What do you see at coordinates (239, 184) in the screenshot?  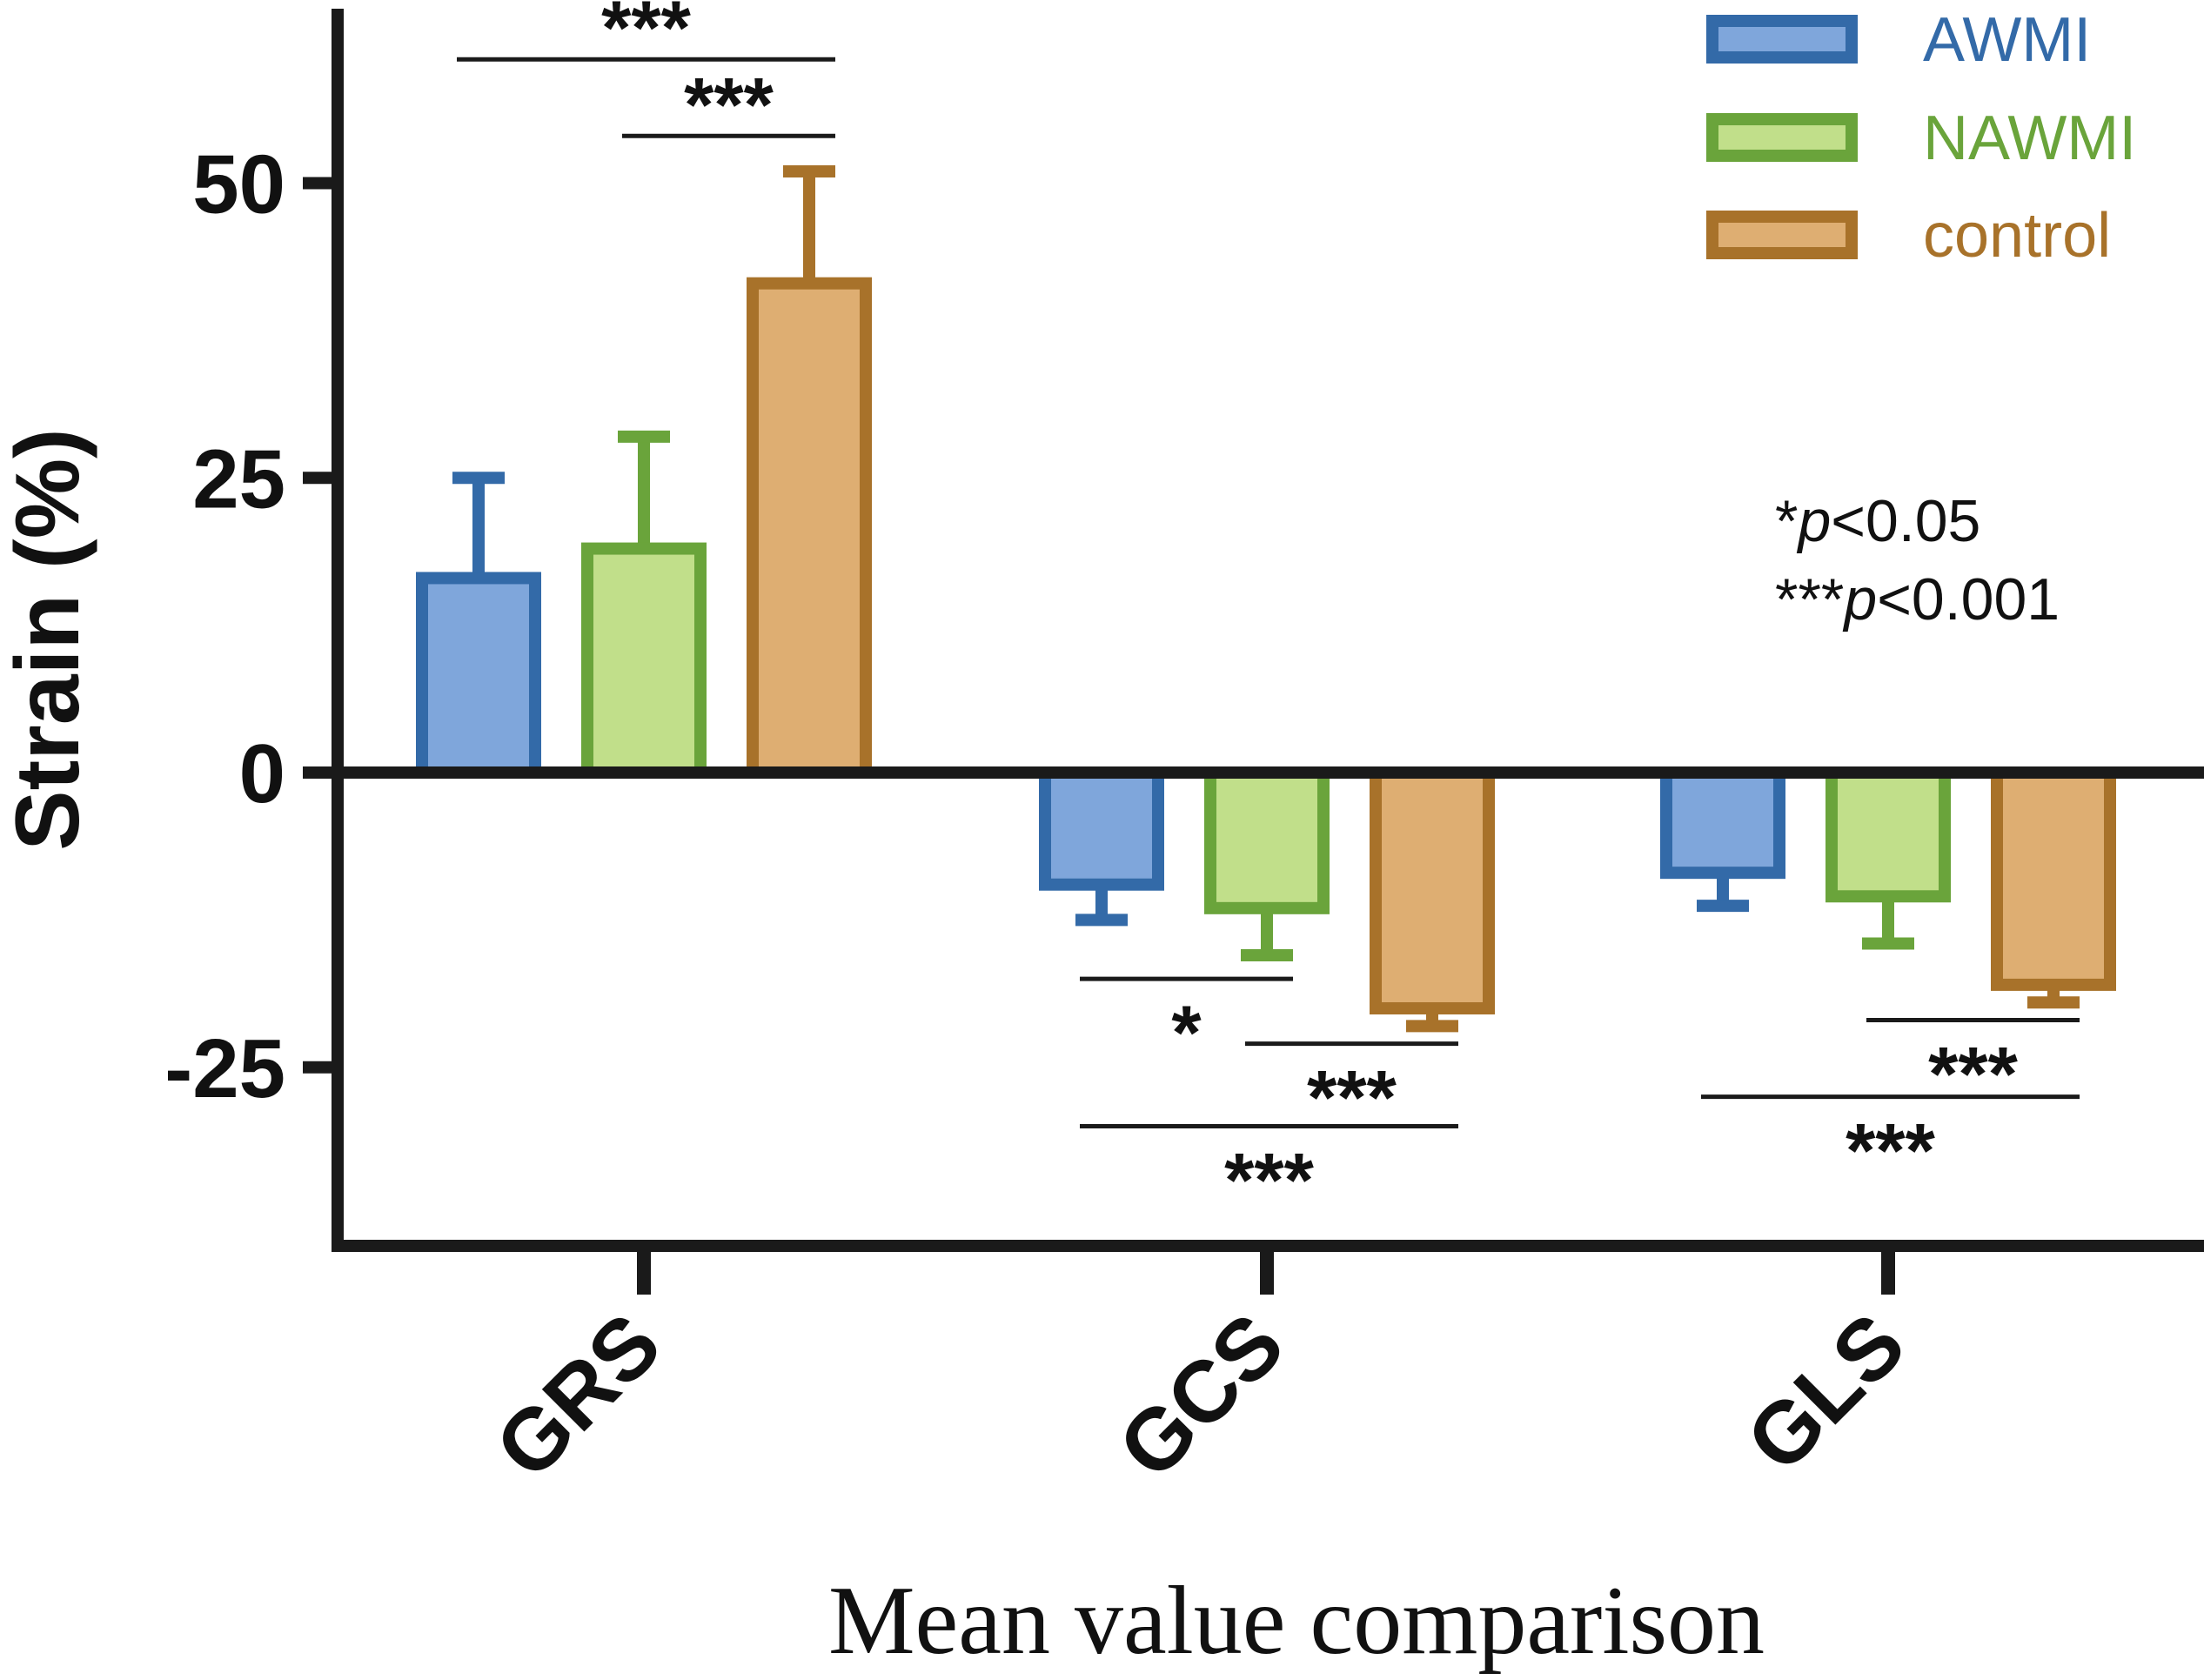 I see `y-tick-label-0: 50` at bounding box center [239, 184].